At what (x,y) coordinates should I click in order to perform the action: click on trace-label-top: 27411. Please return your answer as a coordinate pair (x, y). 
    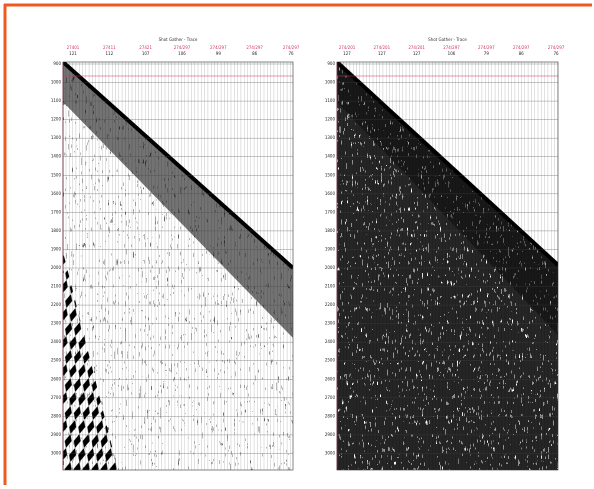
    Looking at the image, I should click on (109, 47).